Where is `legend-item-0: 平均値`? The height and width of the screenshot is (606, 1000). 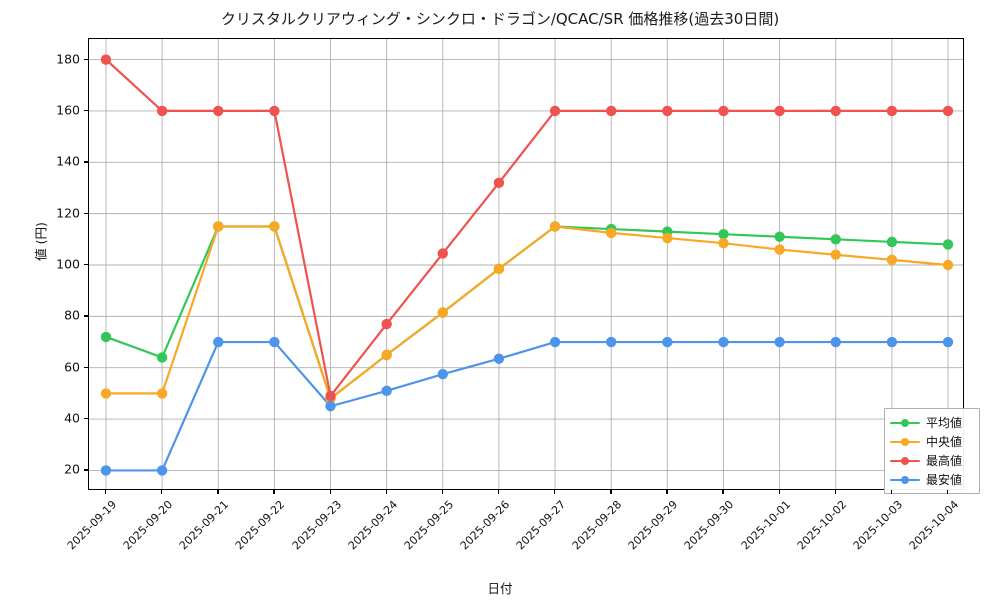
legend-item-0: 平均値 is located at coordinates (932, 422).